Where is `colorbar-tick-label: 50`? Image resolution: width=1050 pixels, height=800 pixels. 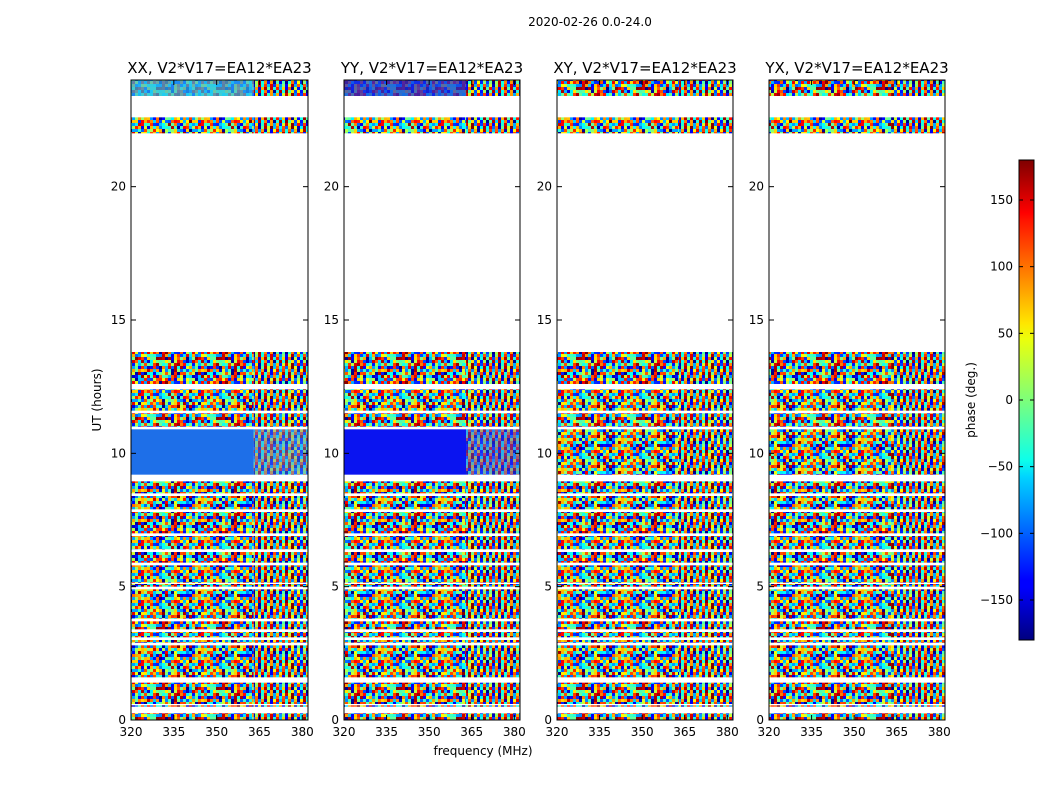 colorbar-tick-label: 50 is located at coordinates (1005, 333).